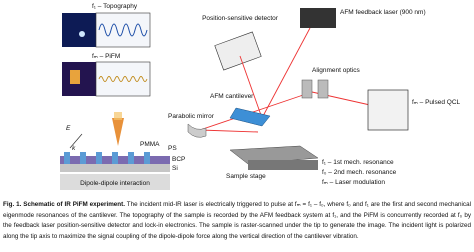 The height and width of the screenshot is (252, 474). Describe the element at coordinates (353, 182) in the screenshot. I see `legend-entry: fₘ – Laser modulation` at that location.